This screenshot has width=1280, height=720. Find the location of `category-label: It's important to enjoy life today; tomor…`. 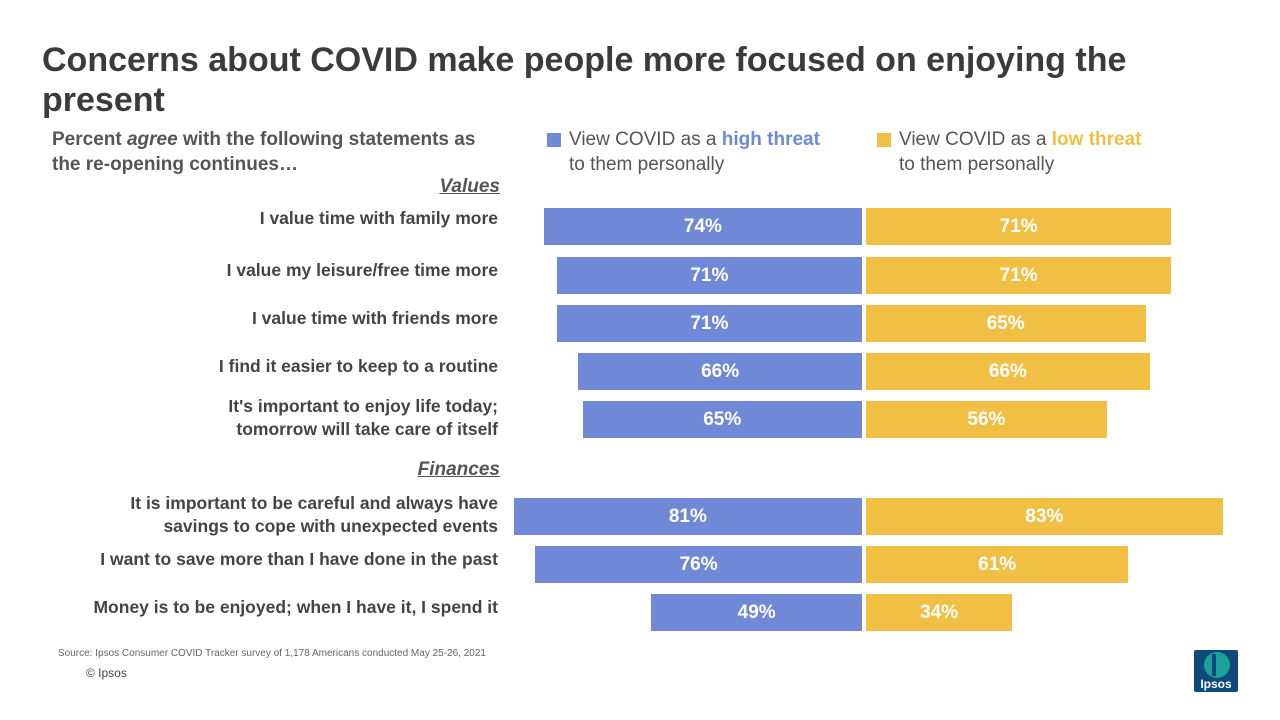

category-label: It's important to enjoy life today; tomor… is located at coordinates (258, 418).